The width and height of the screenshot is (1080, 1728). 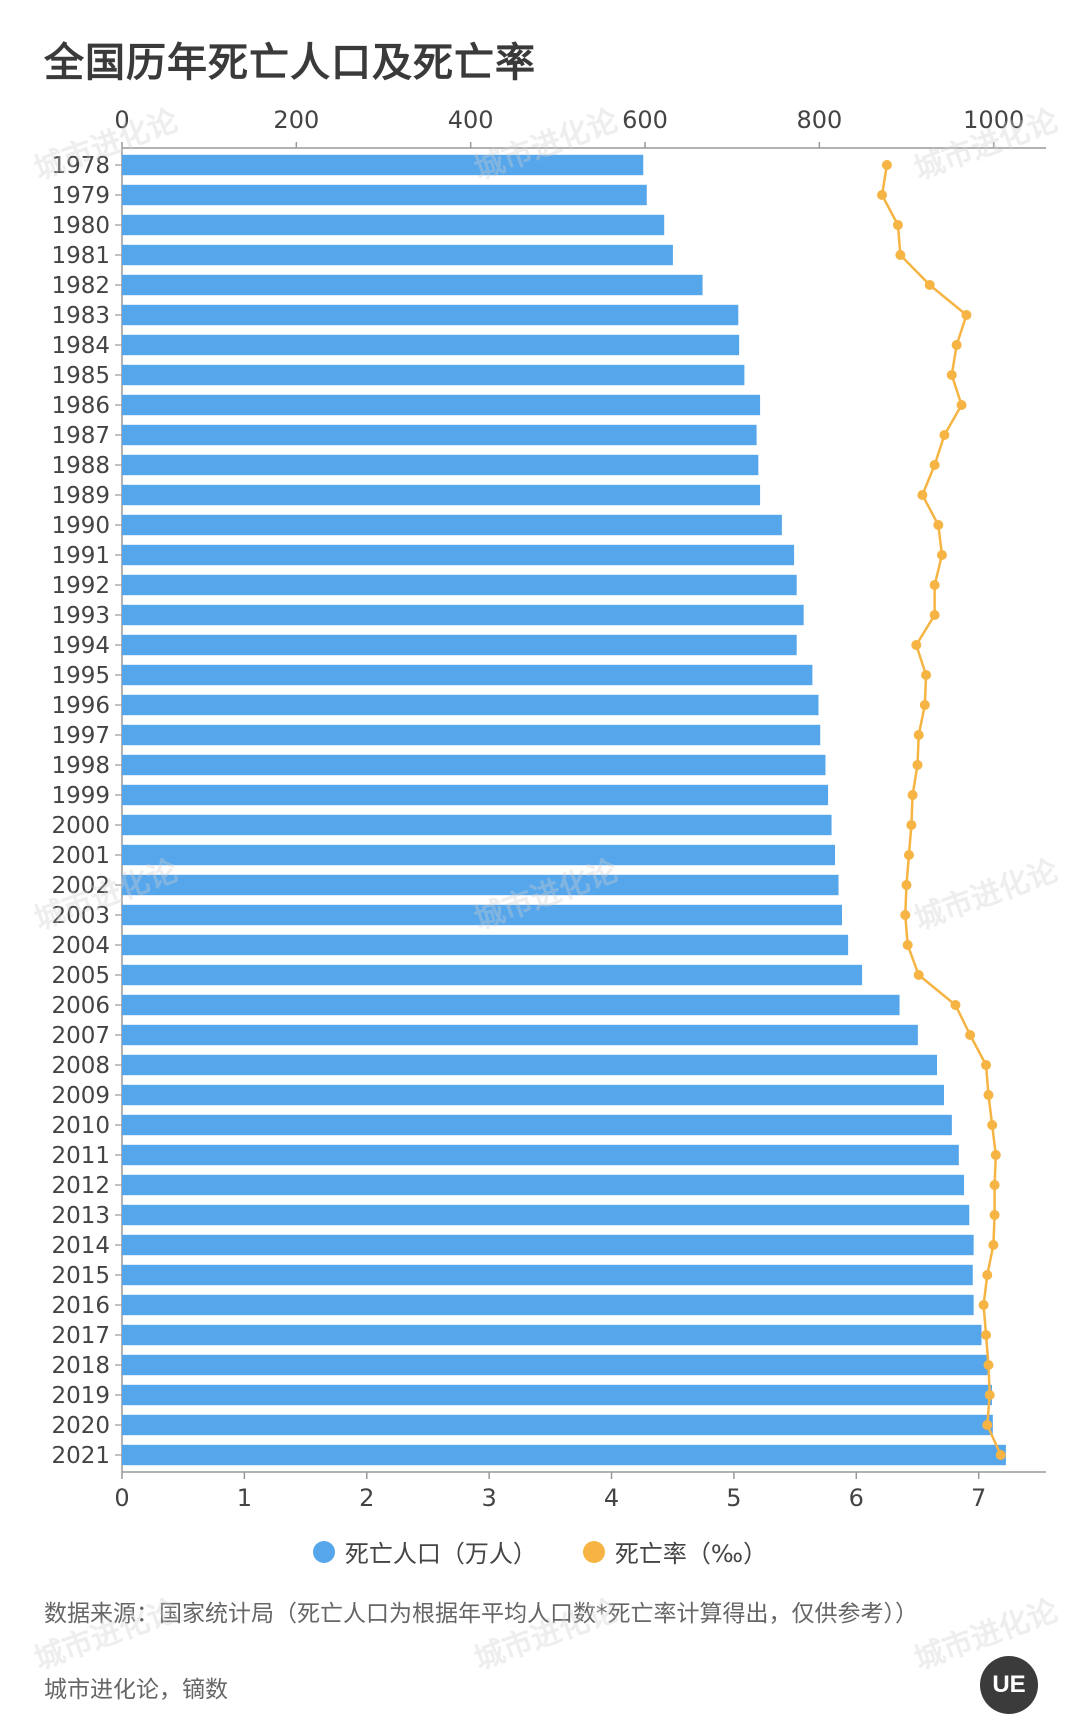 What do you see at coordinates (136, 1690) in the screenshot?
I see `credit-text: 城市进化论，镝数` at bounding box center [136, 1690].